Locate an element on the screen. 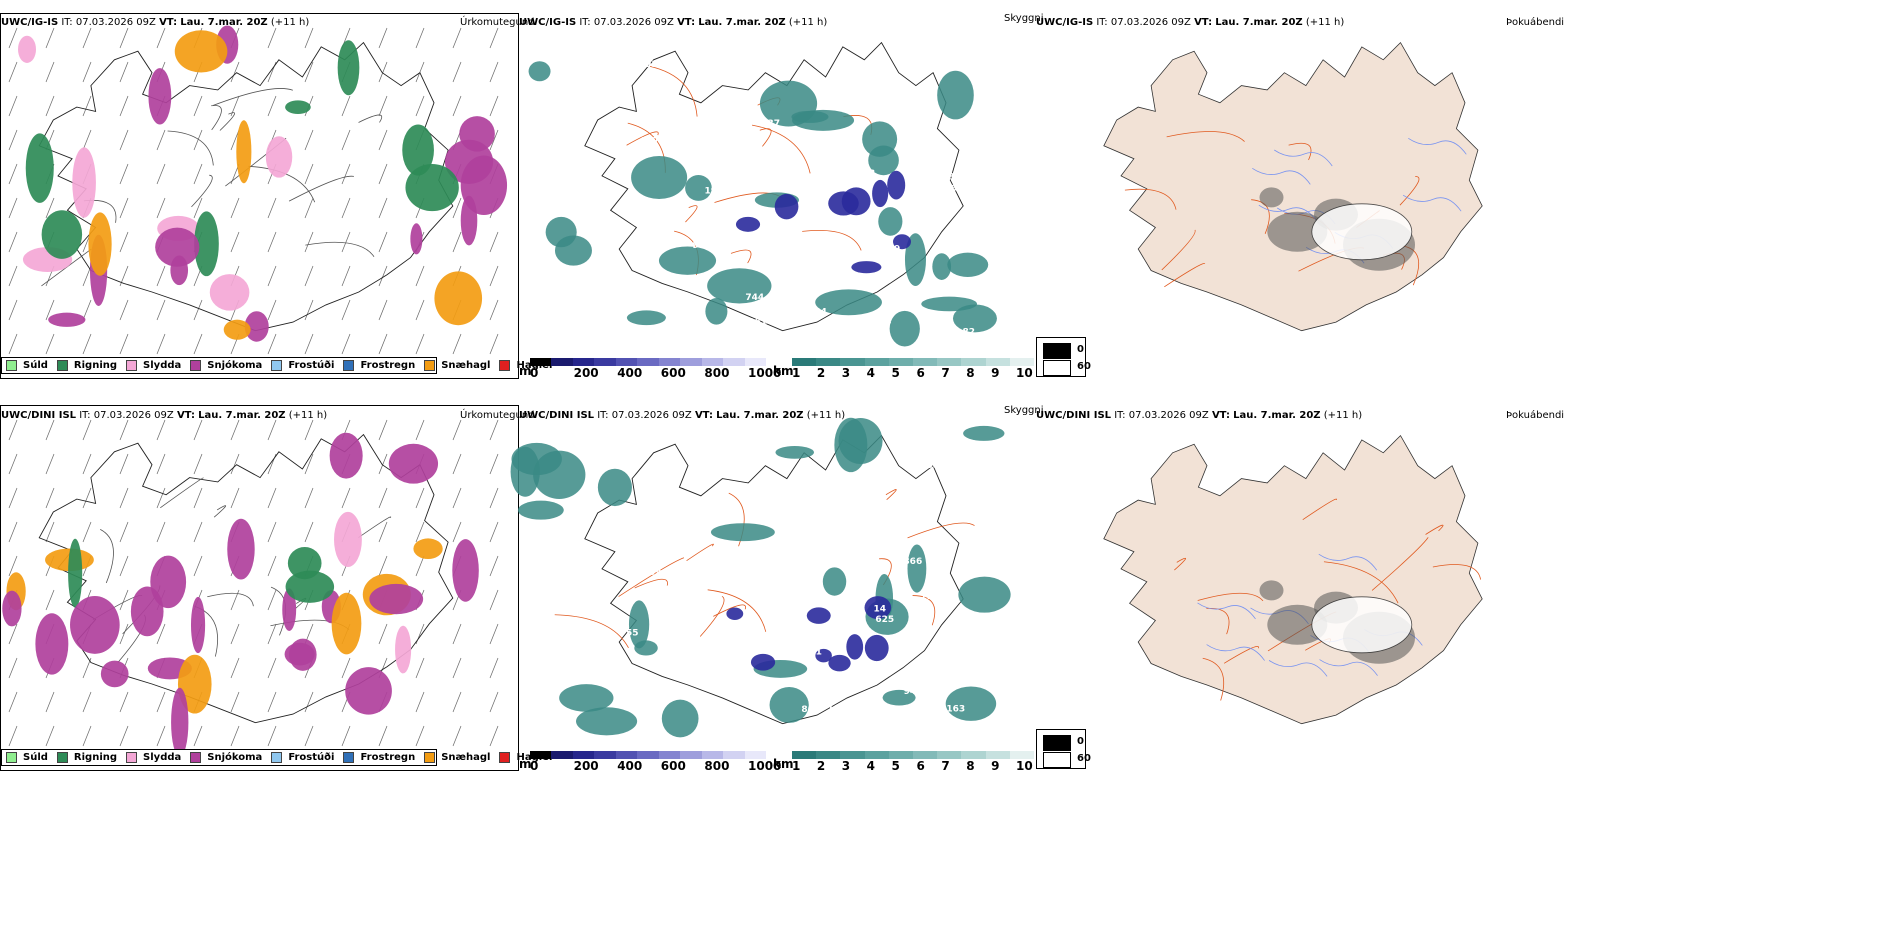 Image resolution: width=1900 pixels, height=950 pixels. river-line is located at coordinates (1348, 667).